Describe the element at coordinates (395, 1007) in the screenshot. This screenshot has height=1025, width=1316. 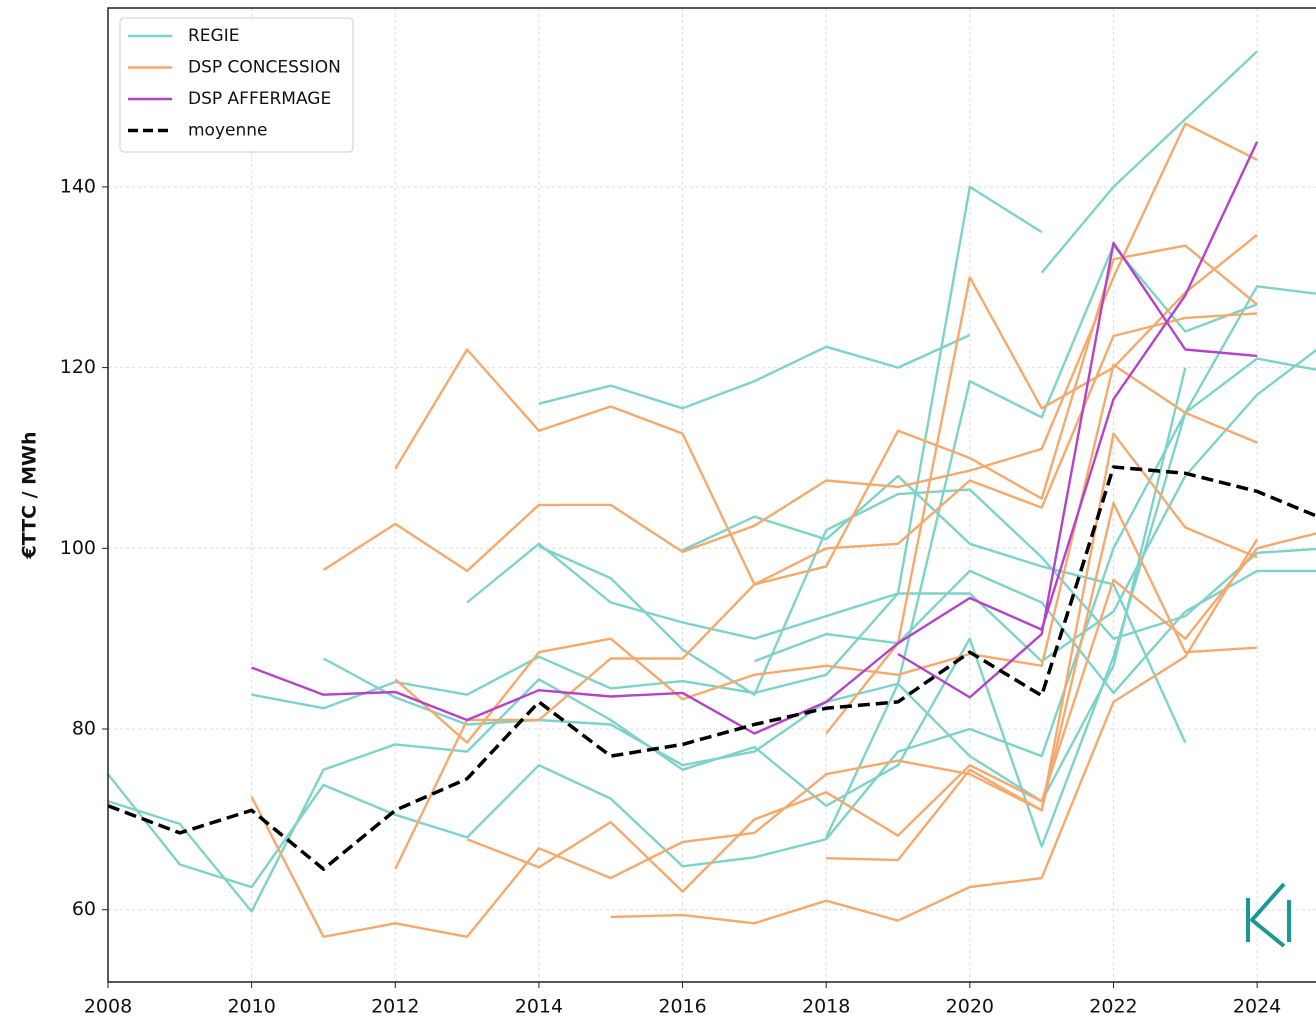
I see `x-tick-label: 2012` at that location.